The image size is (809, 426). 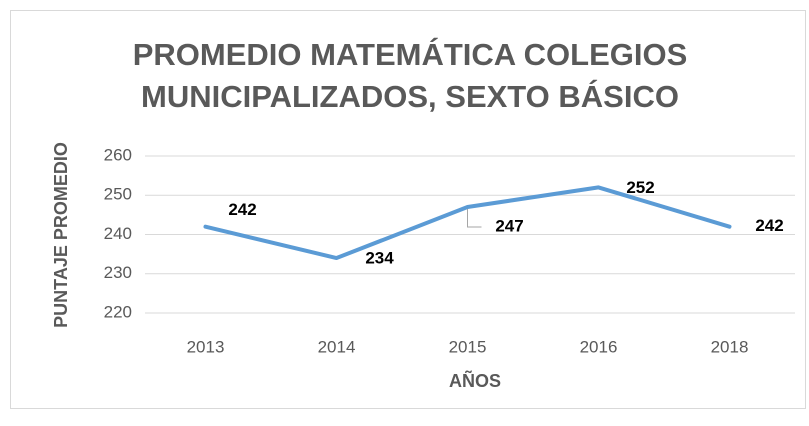 I want to click on x-tick-label: 2018, so click(x=730, y=346).